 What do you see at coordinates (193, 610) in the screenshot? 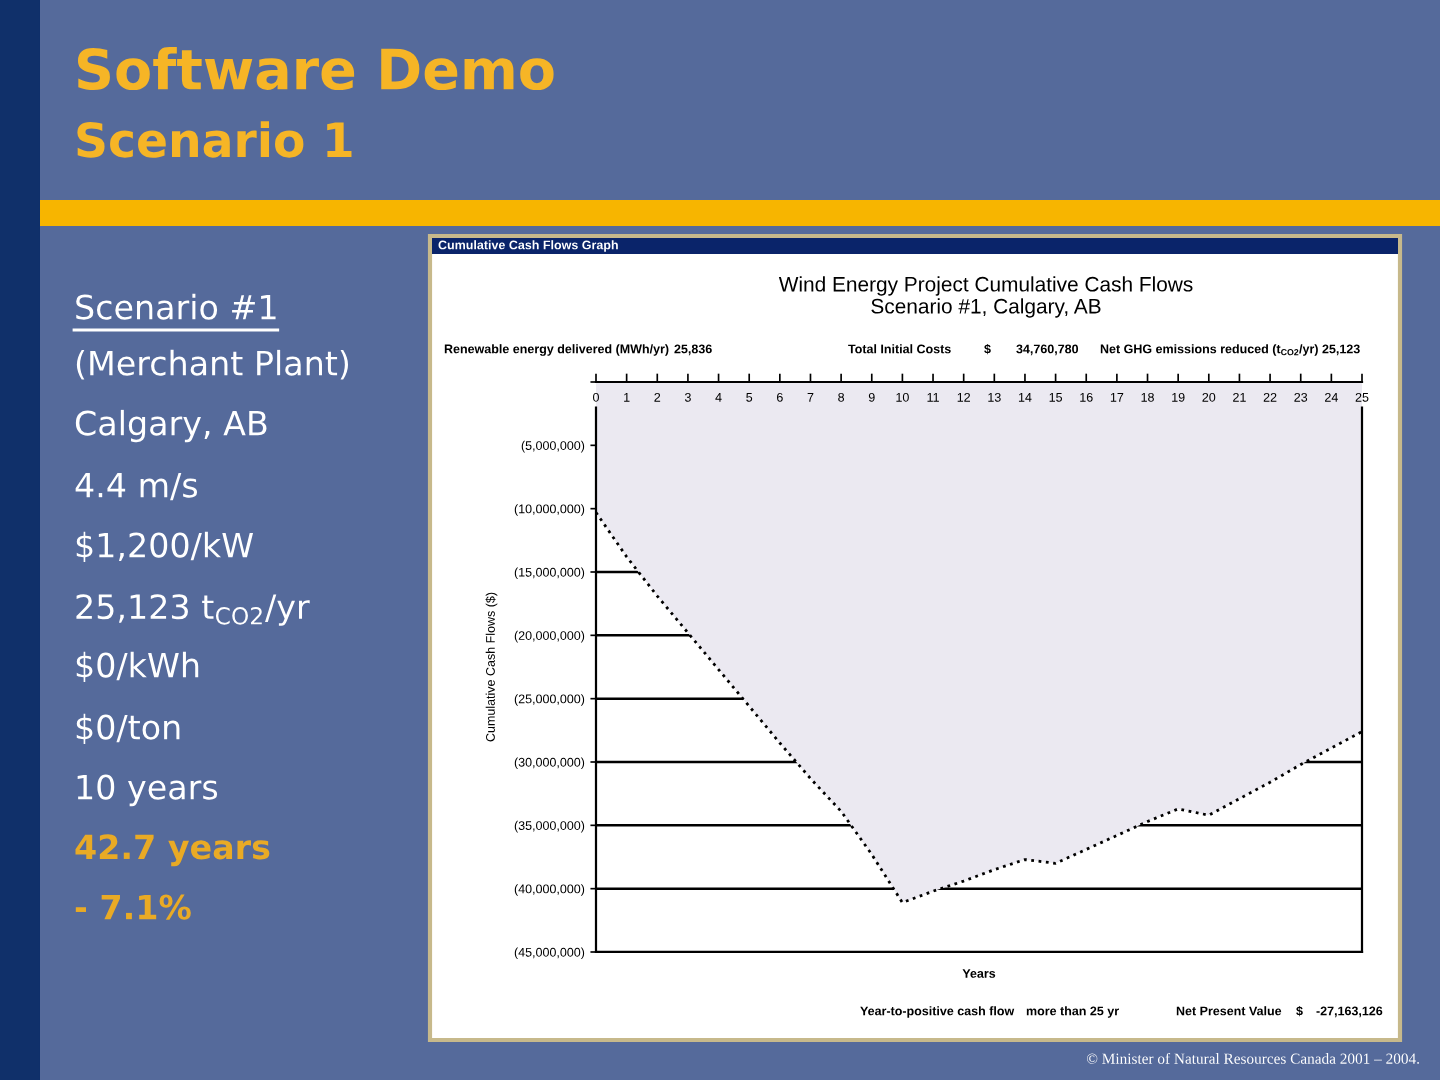
I see `text: 25,123 t$_{CO2}$/yr` at bounding box center [193, 610].